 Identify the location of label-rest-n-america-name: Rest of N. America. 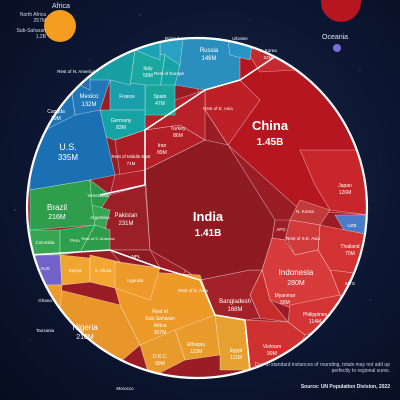
(76, 71).